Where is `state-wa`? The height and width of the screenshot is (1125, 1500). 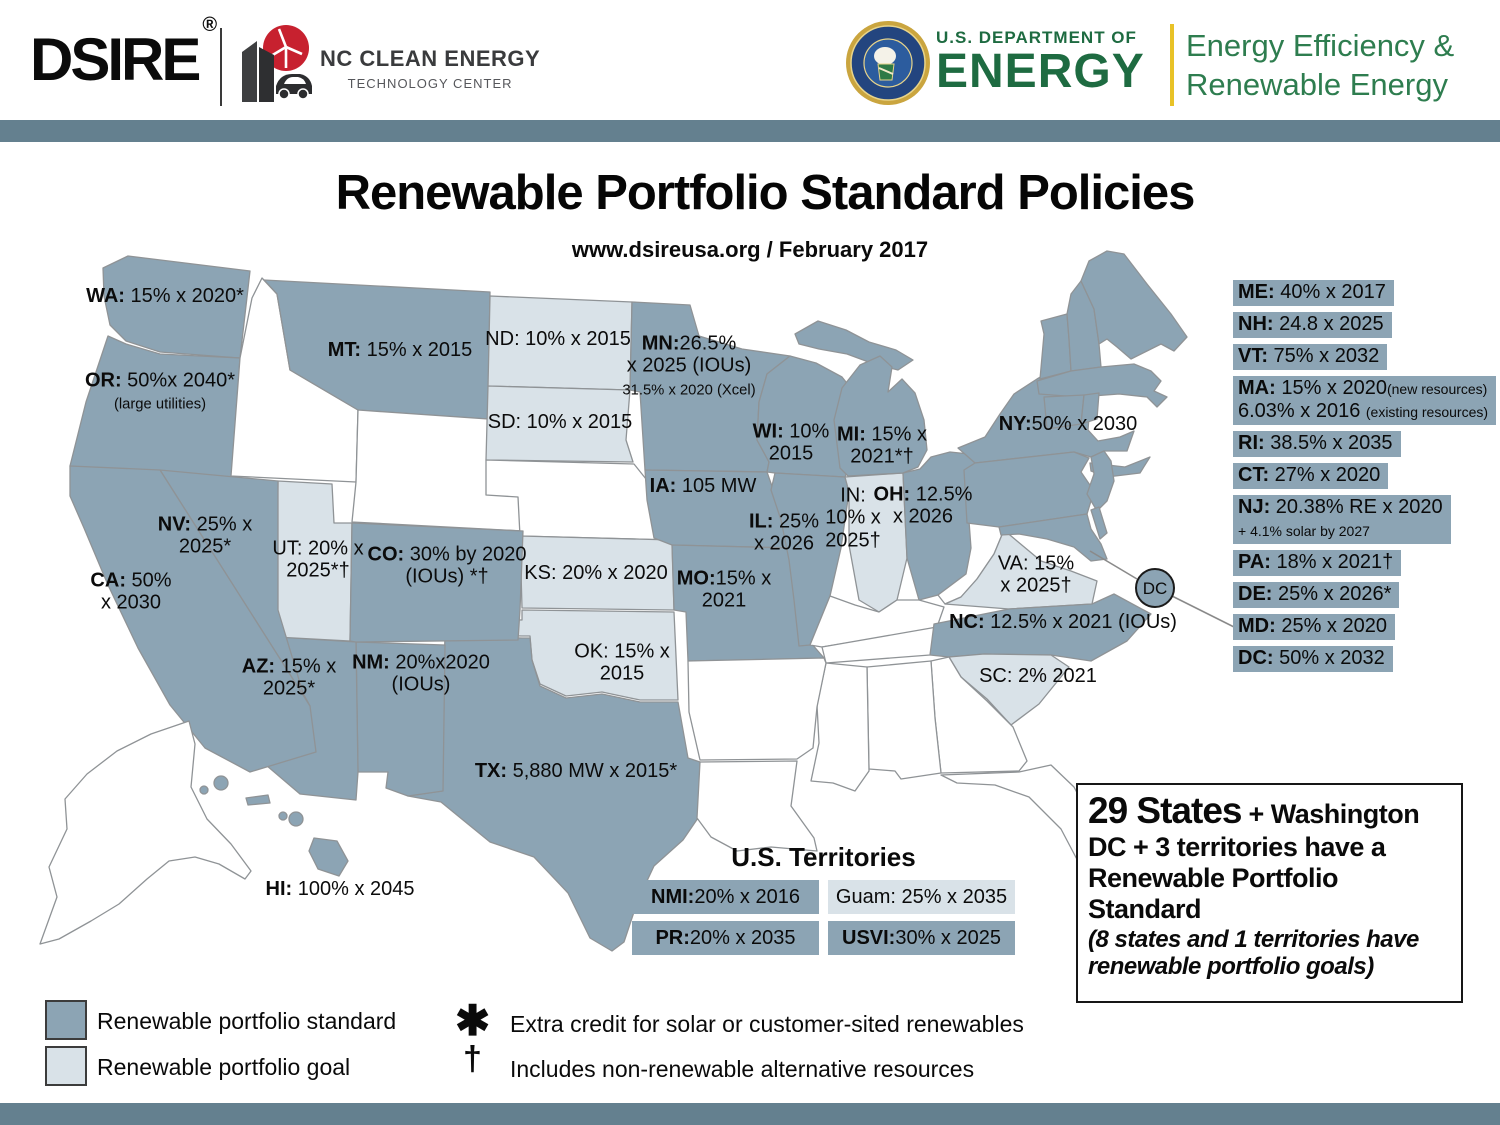
state-wa is located at coordinates (176, 307).